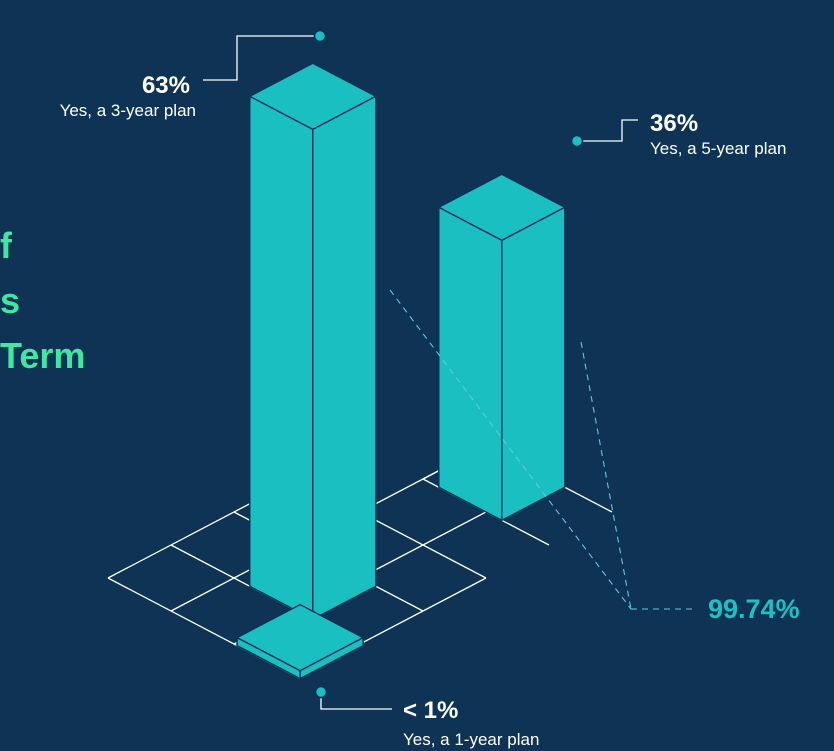 Image resolution: width=834 pixels, height=751 pixels. I want to click on value-label-1-year: < 1%, so click(431, 710).